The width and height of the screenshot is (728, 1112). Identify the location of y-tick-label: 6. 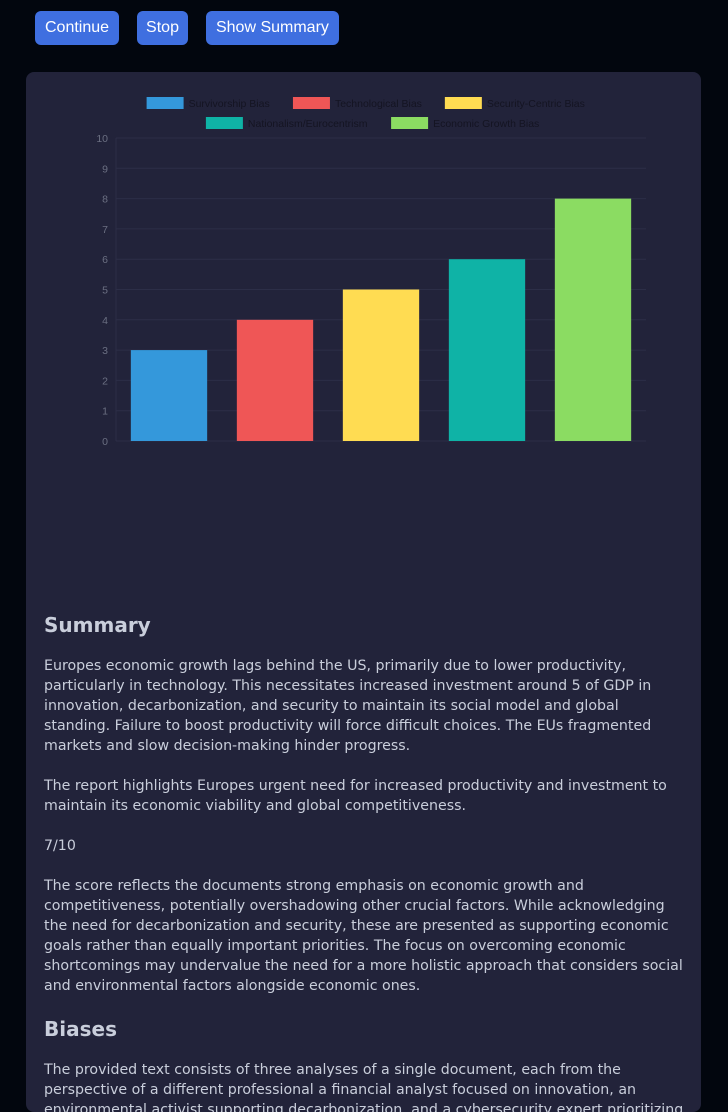
(105, 260).